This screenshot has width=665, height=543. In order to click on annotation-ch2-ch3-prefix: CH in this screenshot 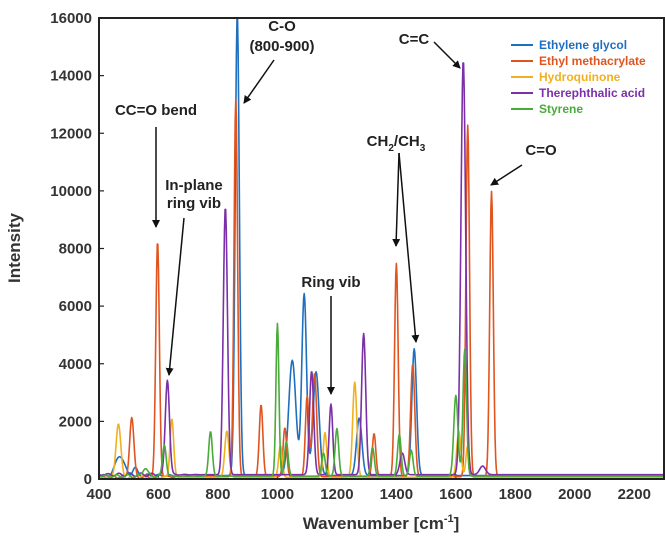, I will do `click(378, 141)`.